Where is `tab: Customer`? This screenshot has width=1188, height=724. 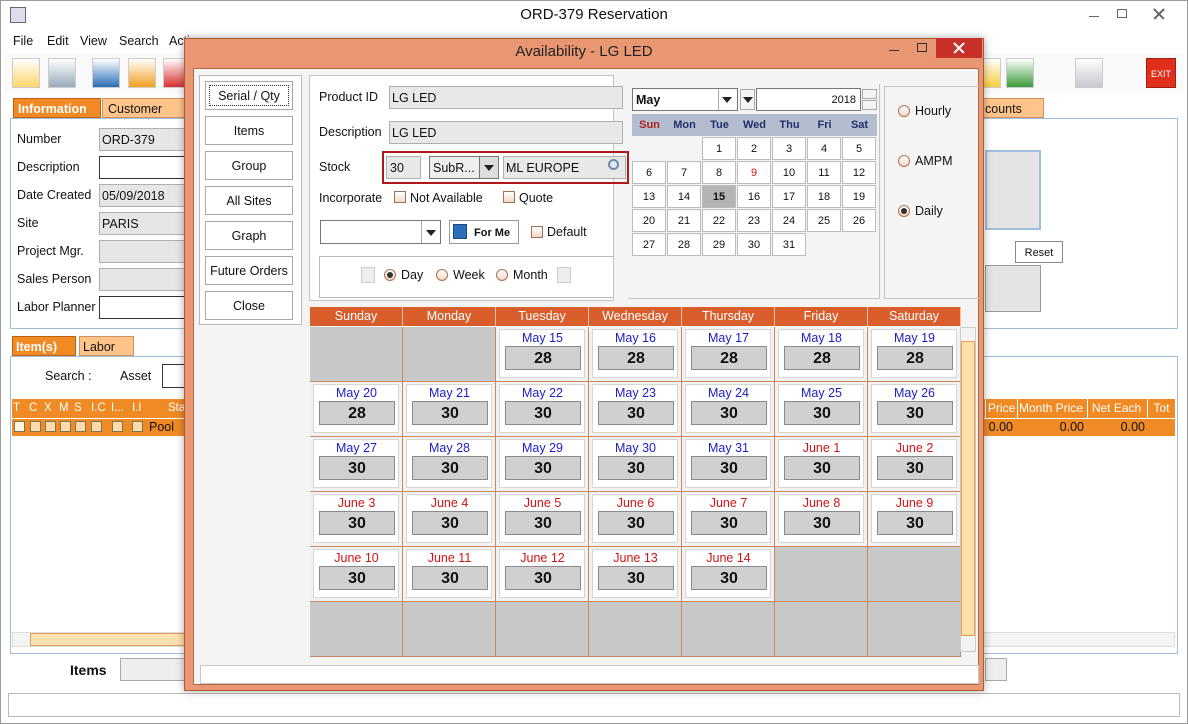
tab: Customer is located at coordinates (144, 108).